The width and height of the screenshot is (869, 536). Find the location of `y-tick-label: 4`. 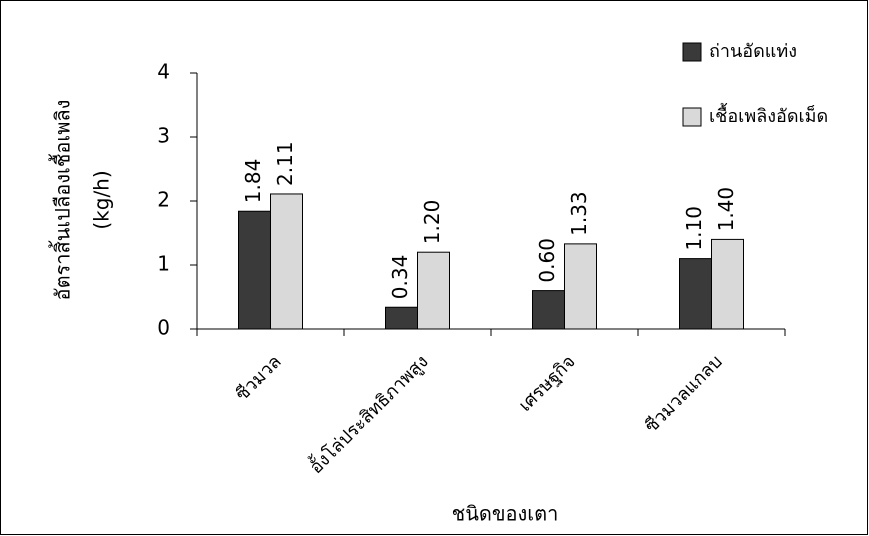

y-tick-label: 4 is located at coordinates (163, 72).